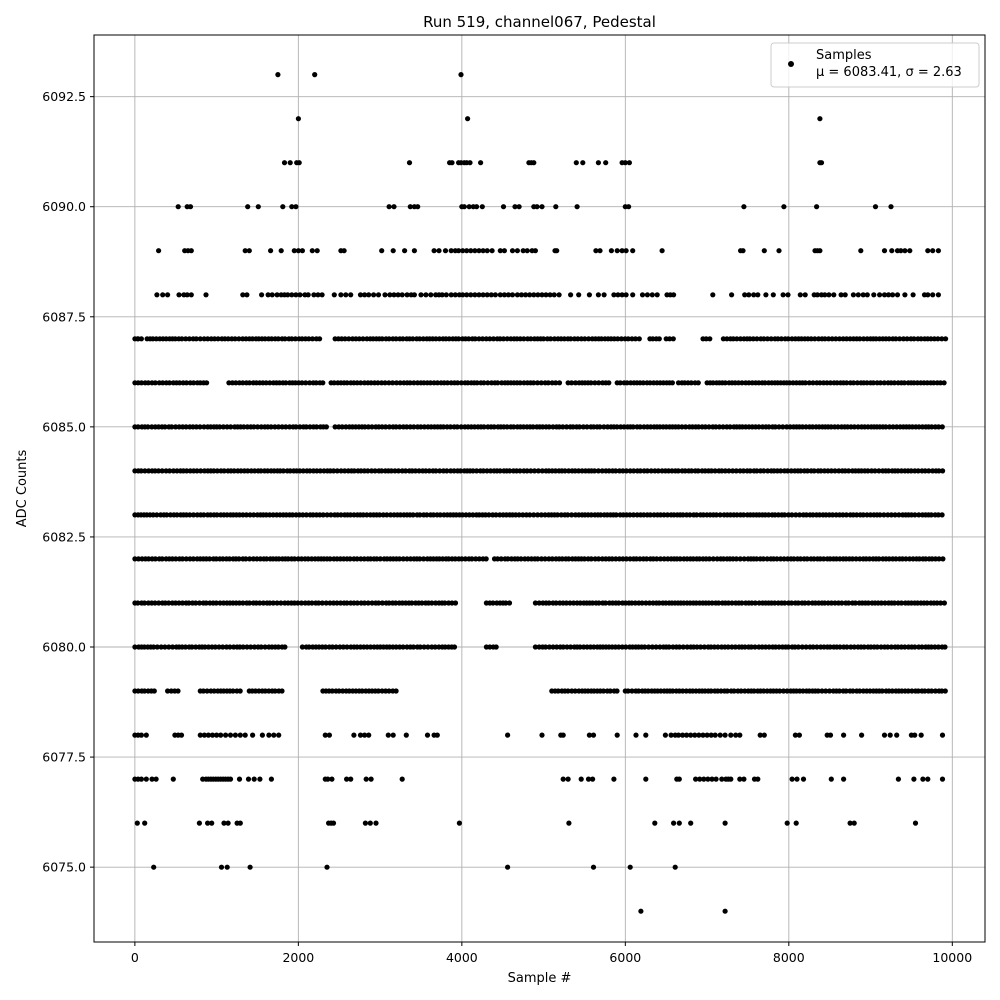  I want to click on x-tick-label: 10000, so click(952, 957).